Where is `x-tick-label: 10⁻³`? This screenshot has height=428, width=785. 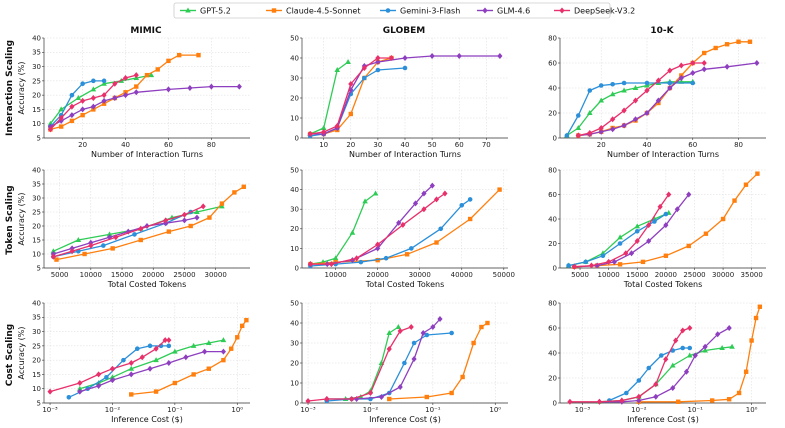 x-tick-label: 10⁻³ is located at coordinates (50, 410).